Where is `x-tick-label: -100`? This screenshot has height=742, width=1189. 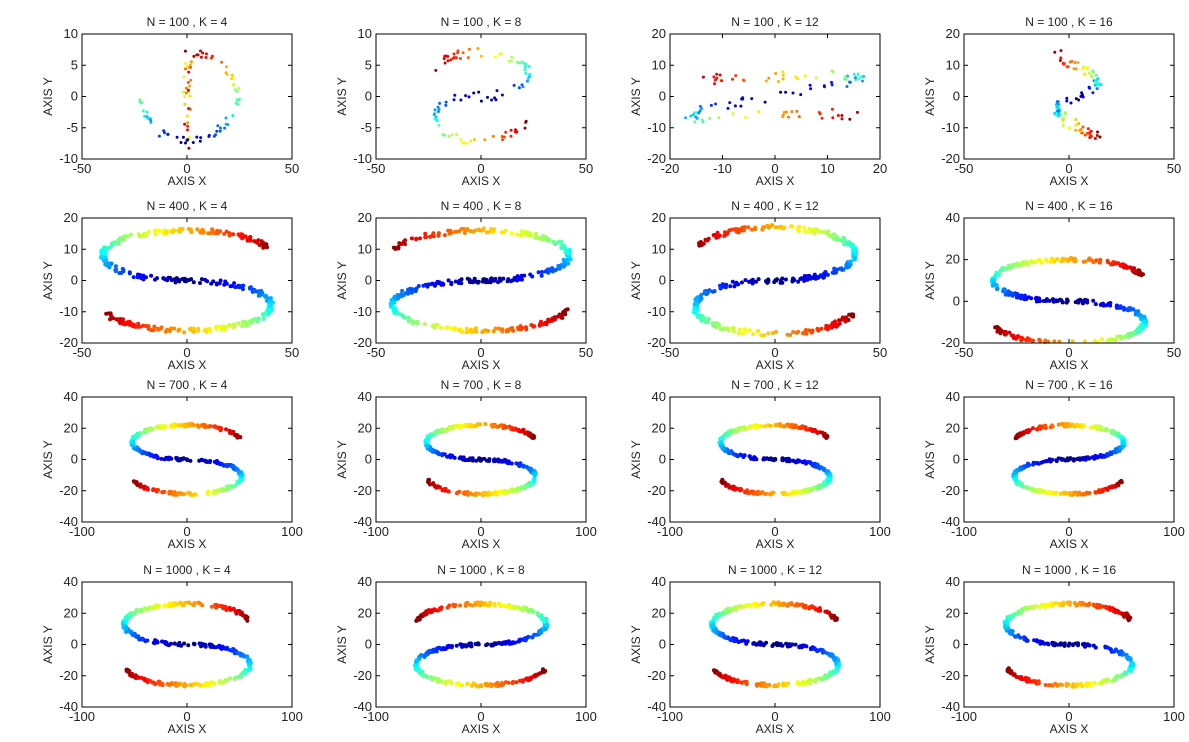
x-tick-label: -100 is located at coordinates (376, 531).